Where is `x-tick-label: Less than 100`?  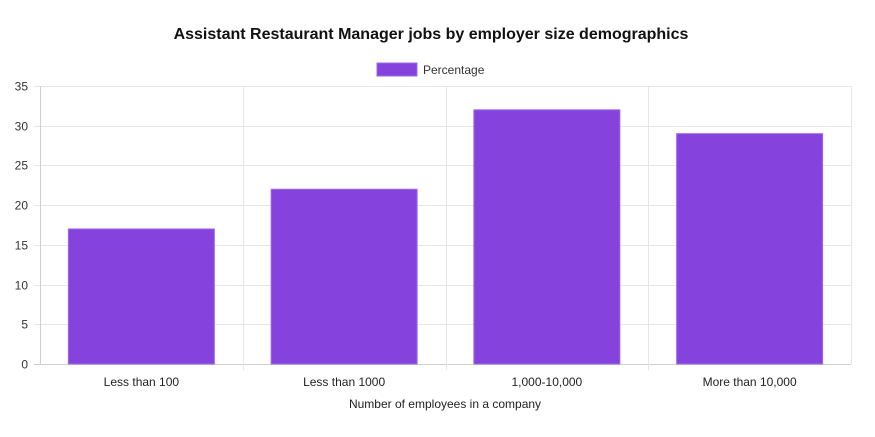
x-tick-label: Less than 100 is located at coordinates (142, 382).